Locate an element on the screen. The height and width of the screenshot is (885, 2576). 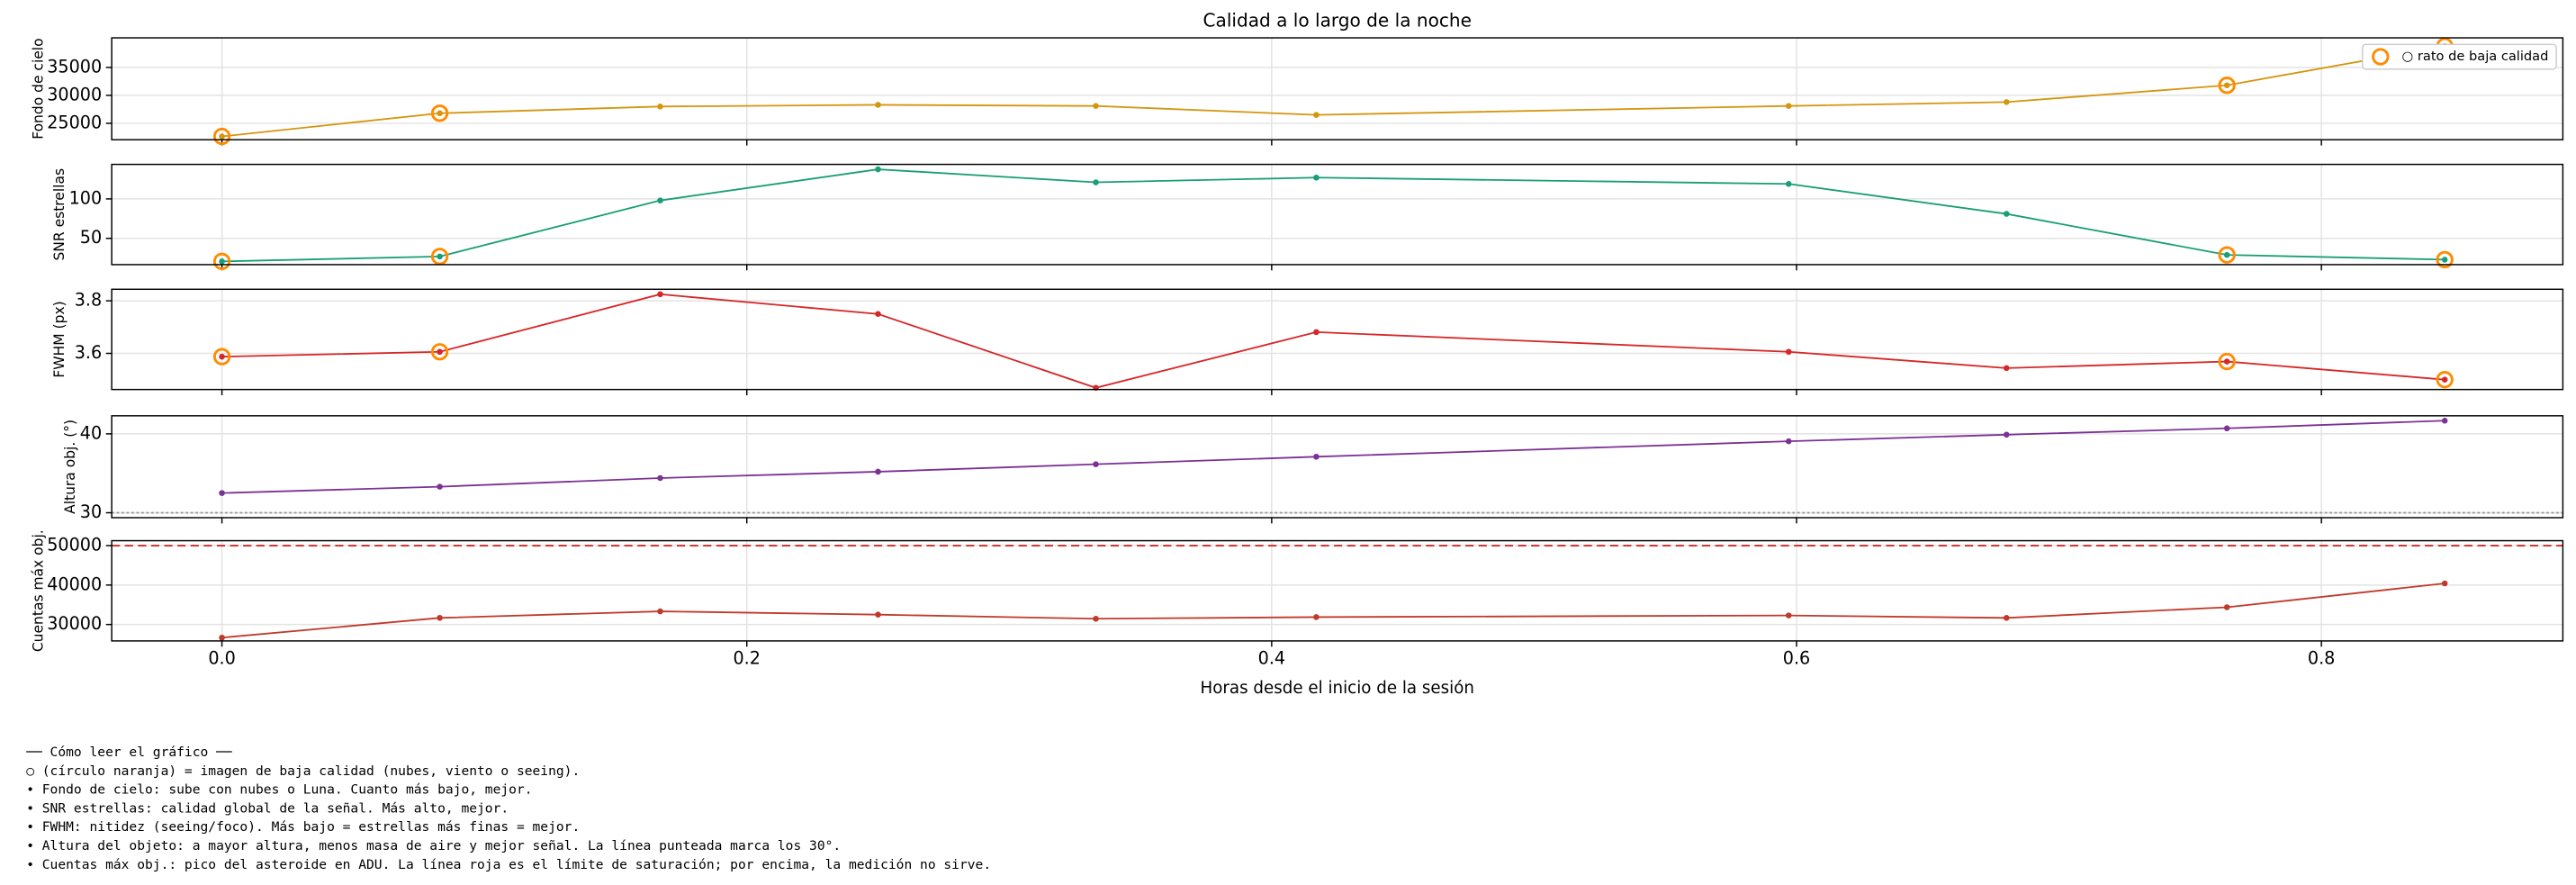
x-tick-label: 0.2 is located at coordinates (746, 657).